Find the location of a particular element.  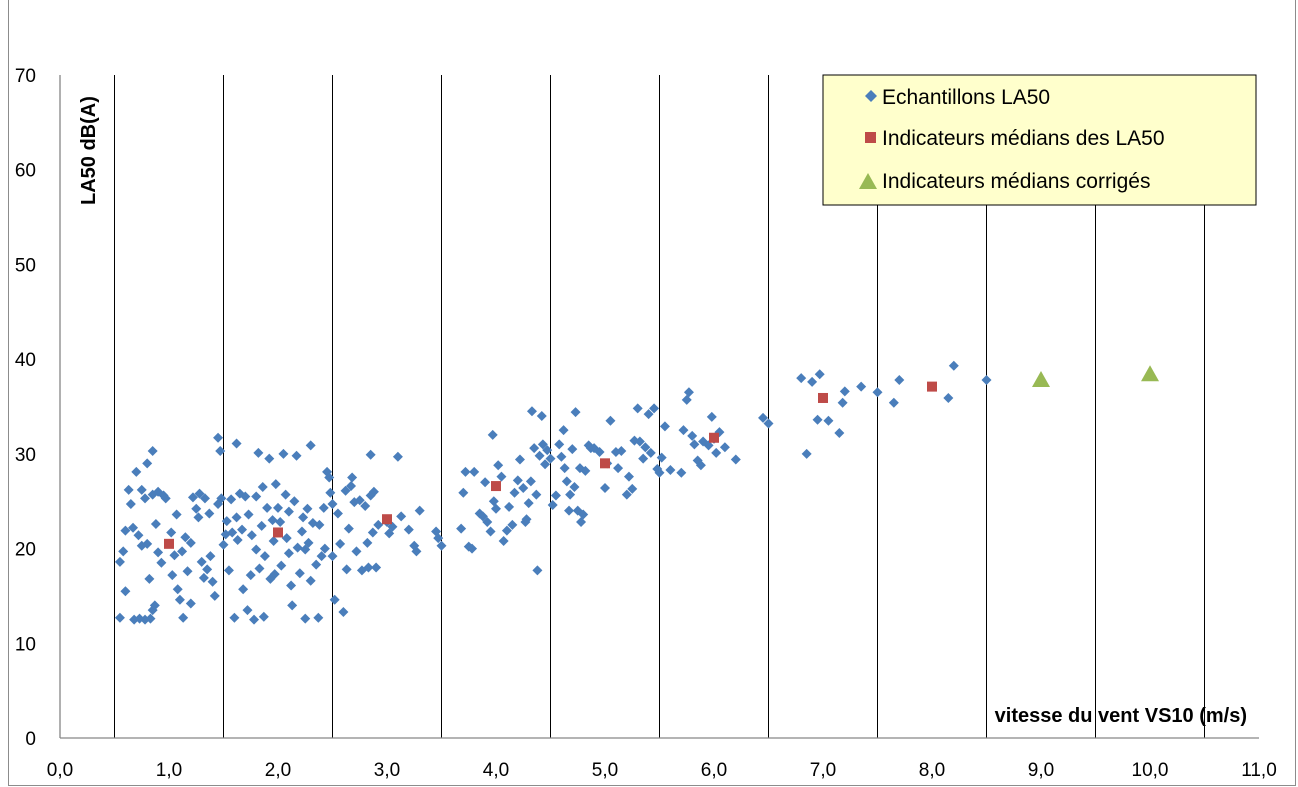

y-tick-label: 40 is located at coordinates (25, 360).